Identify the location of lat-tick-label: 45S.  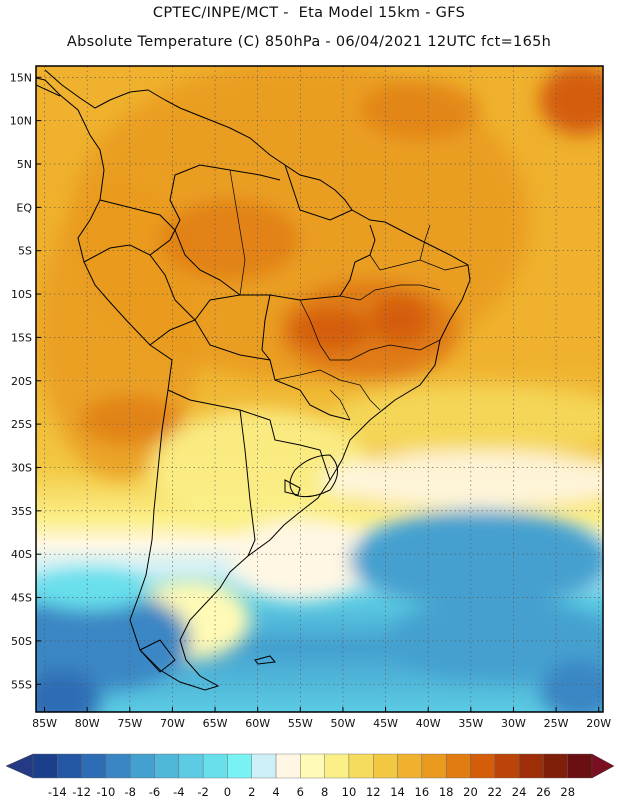
(21, 598).